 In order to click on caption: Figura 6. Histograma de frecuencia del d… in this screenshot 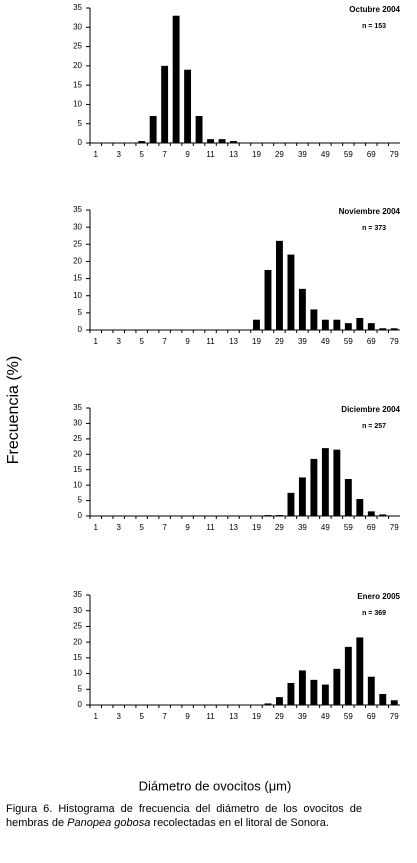, I will do `click(184, 816)`.